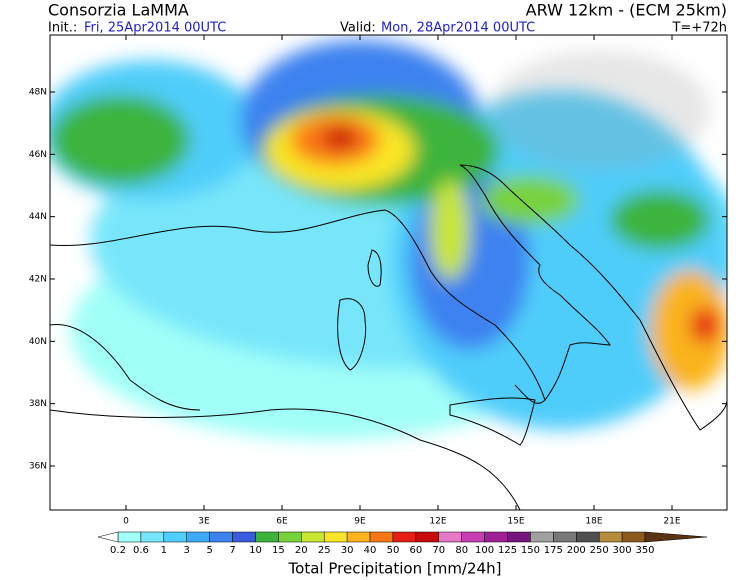  What do you see at coordinates (393, 550) in the screenshot?
I see `colorbar-label: 50` at bounding box center [393, 550].